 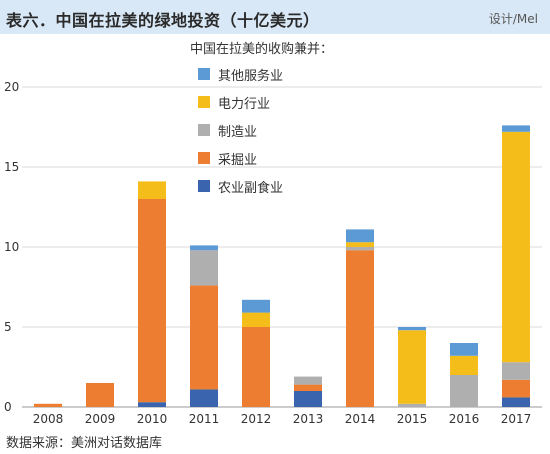 I want to click on x-tick-label: 2010, so click(x=152, y=419).